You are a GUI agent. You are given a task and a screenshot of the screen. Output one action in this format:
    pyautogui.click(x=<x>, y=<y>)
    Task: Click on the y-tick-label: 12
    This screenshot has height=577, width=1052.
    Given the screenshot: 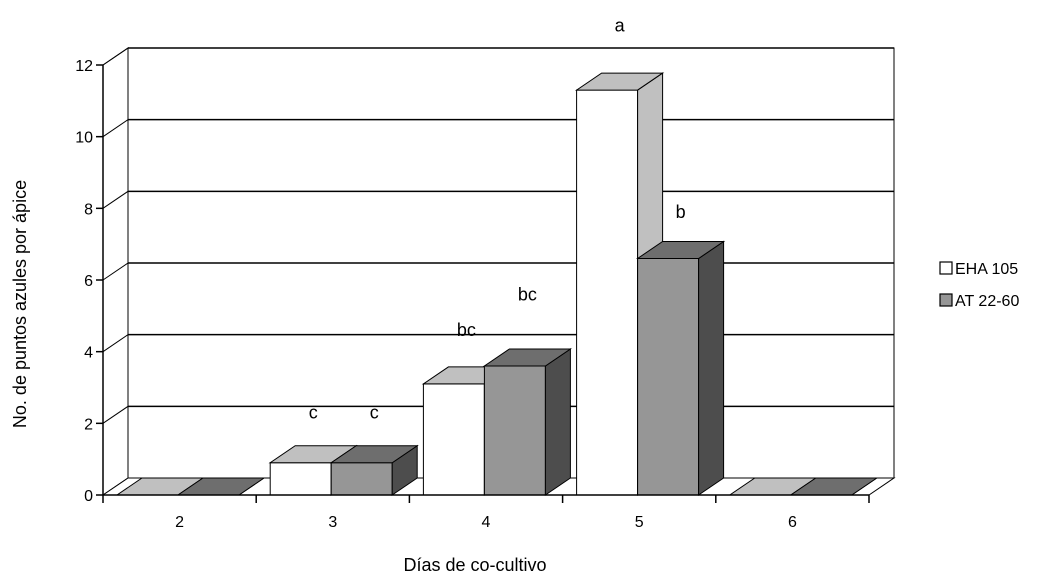 What is the action you would take?
    pyautogui.click(x=84, y=66)
    